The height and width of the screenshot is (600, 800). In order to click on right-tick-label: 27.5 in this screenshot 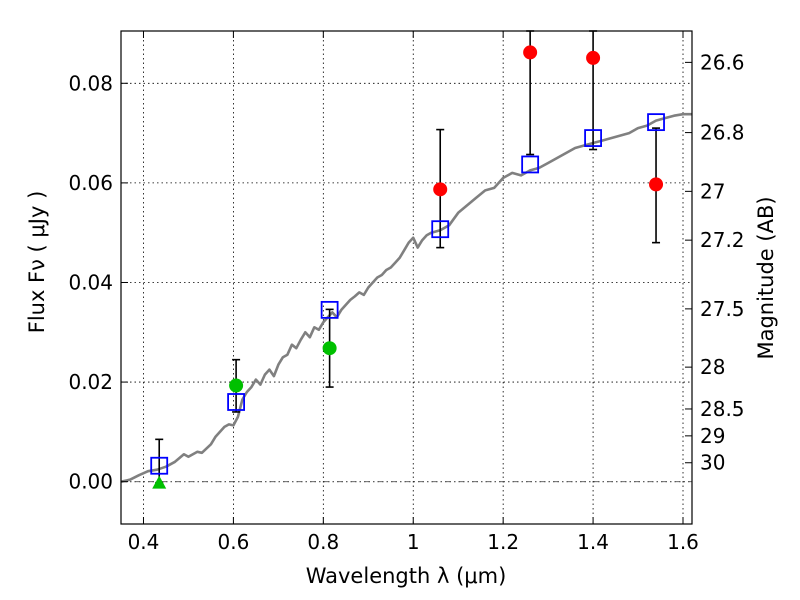, I will do `click(722, 309)`.